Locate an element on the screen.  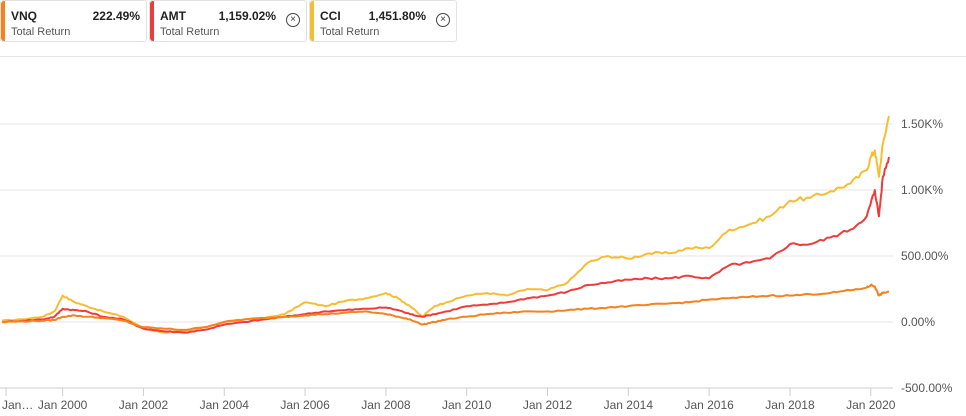
x-tick-label: Jan 2000 is located at coordinates (63, 405).